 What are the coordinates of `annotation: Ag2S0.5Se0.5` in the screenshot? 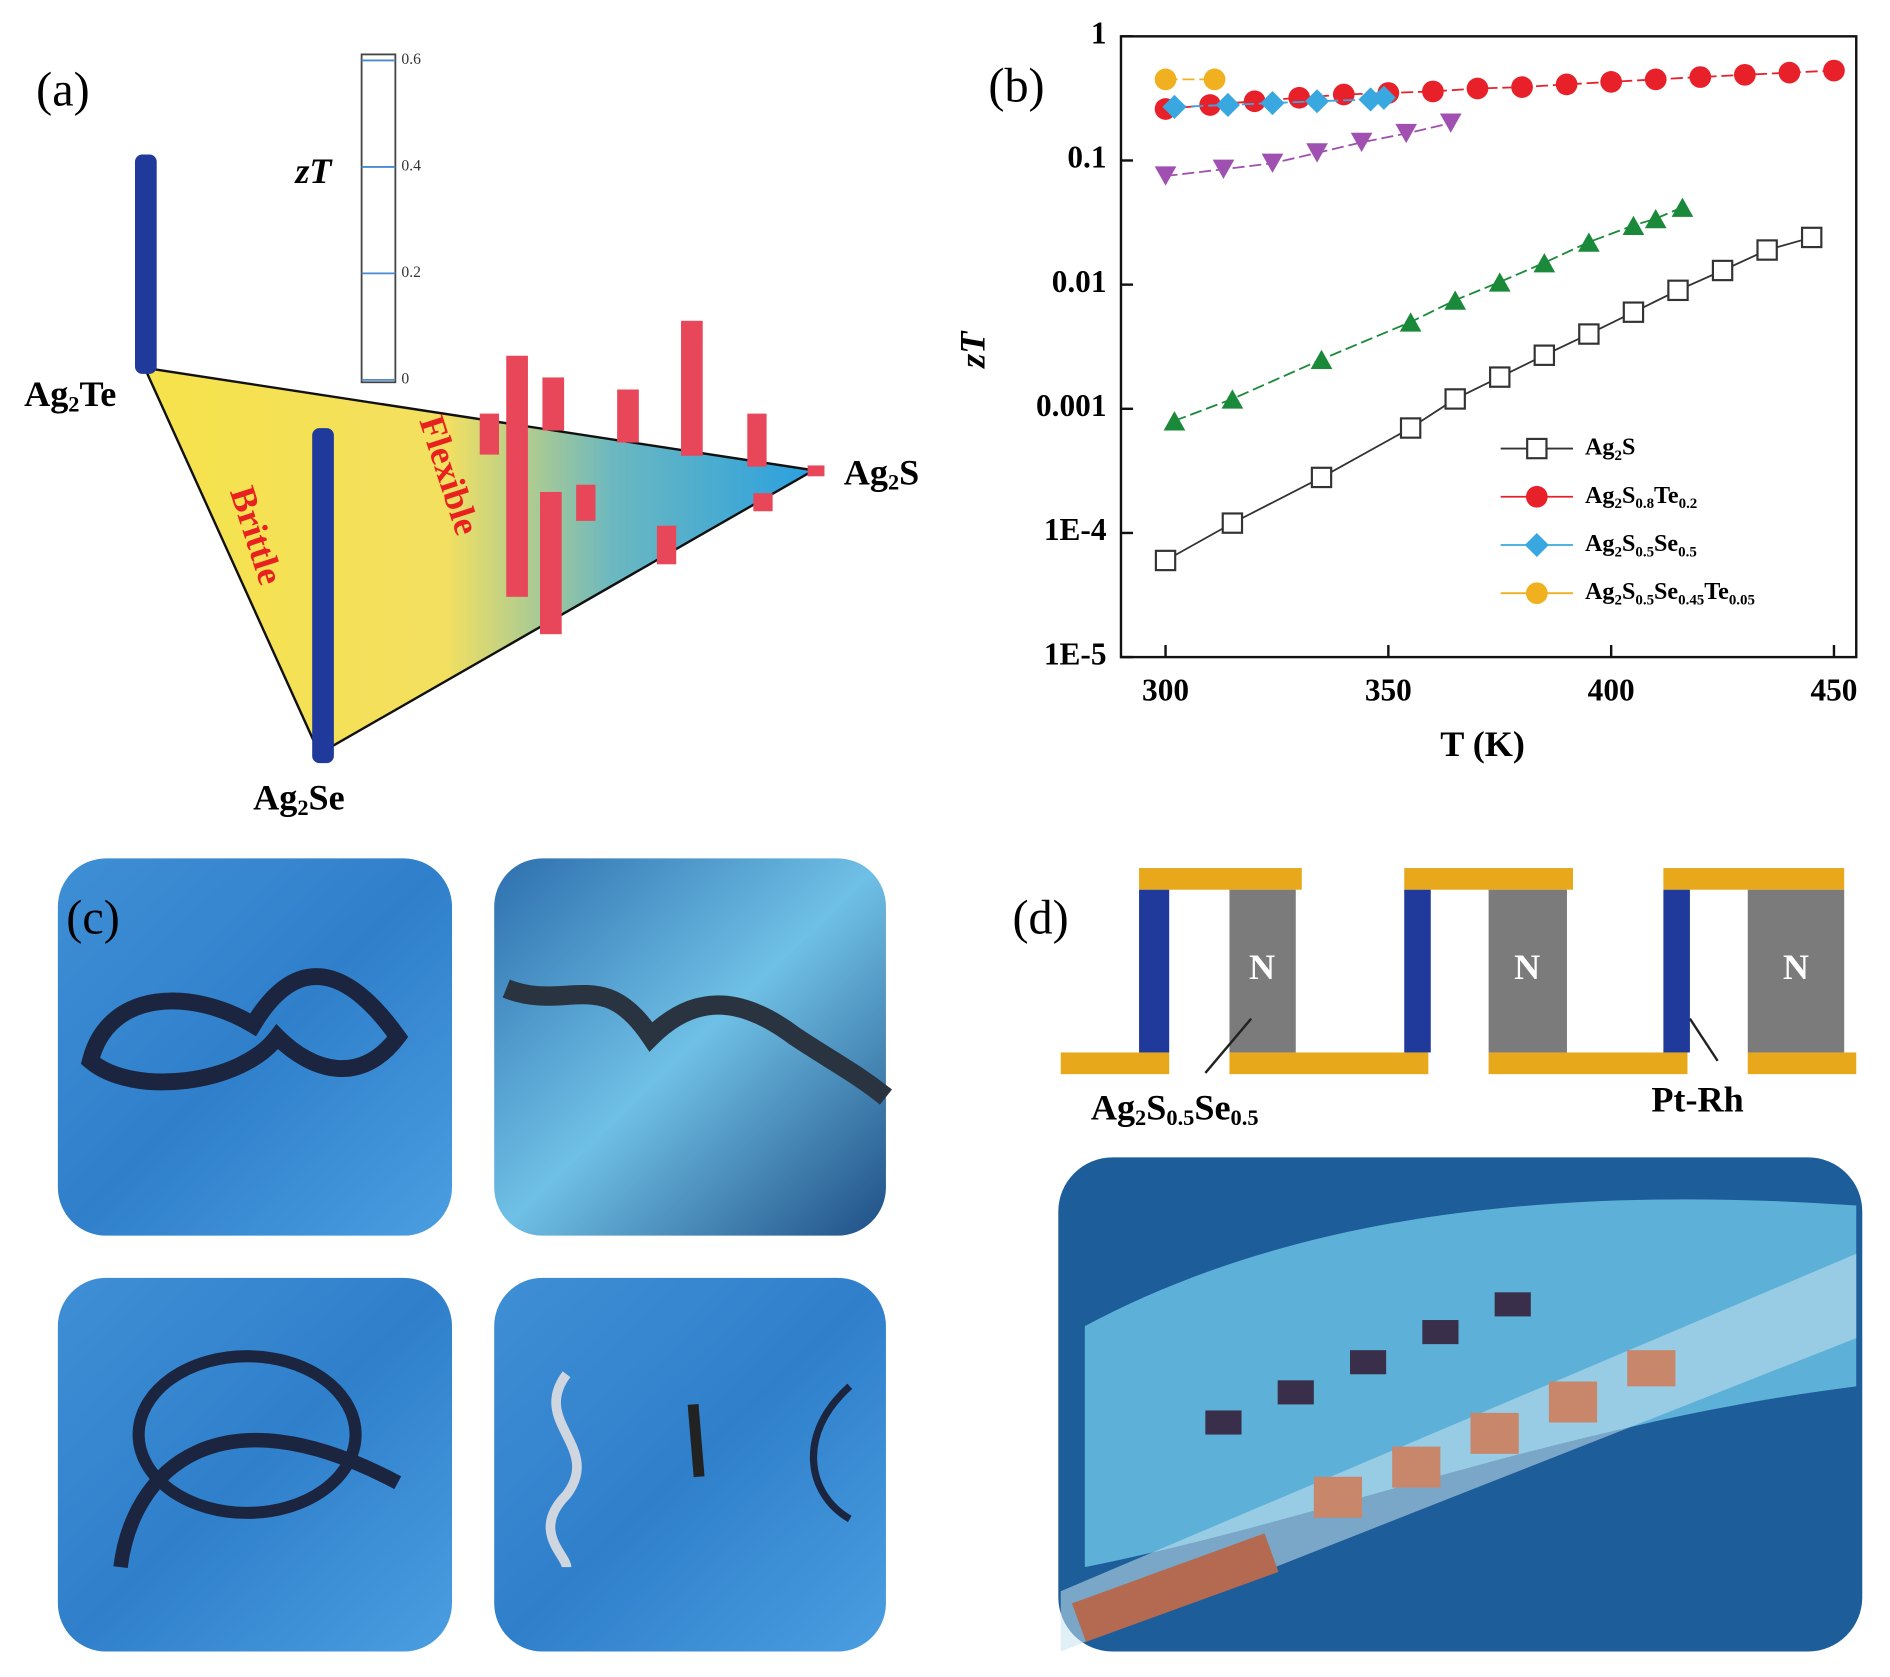 It's located at (1175, 1109).